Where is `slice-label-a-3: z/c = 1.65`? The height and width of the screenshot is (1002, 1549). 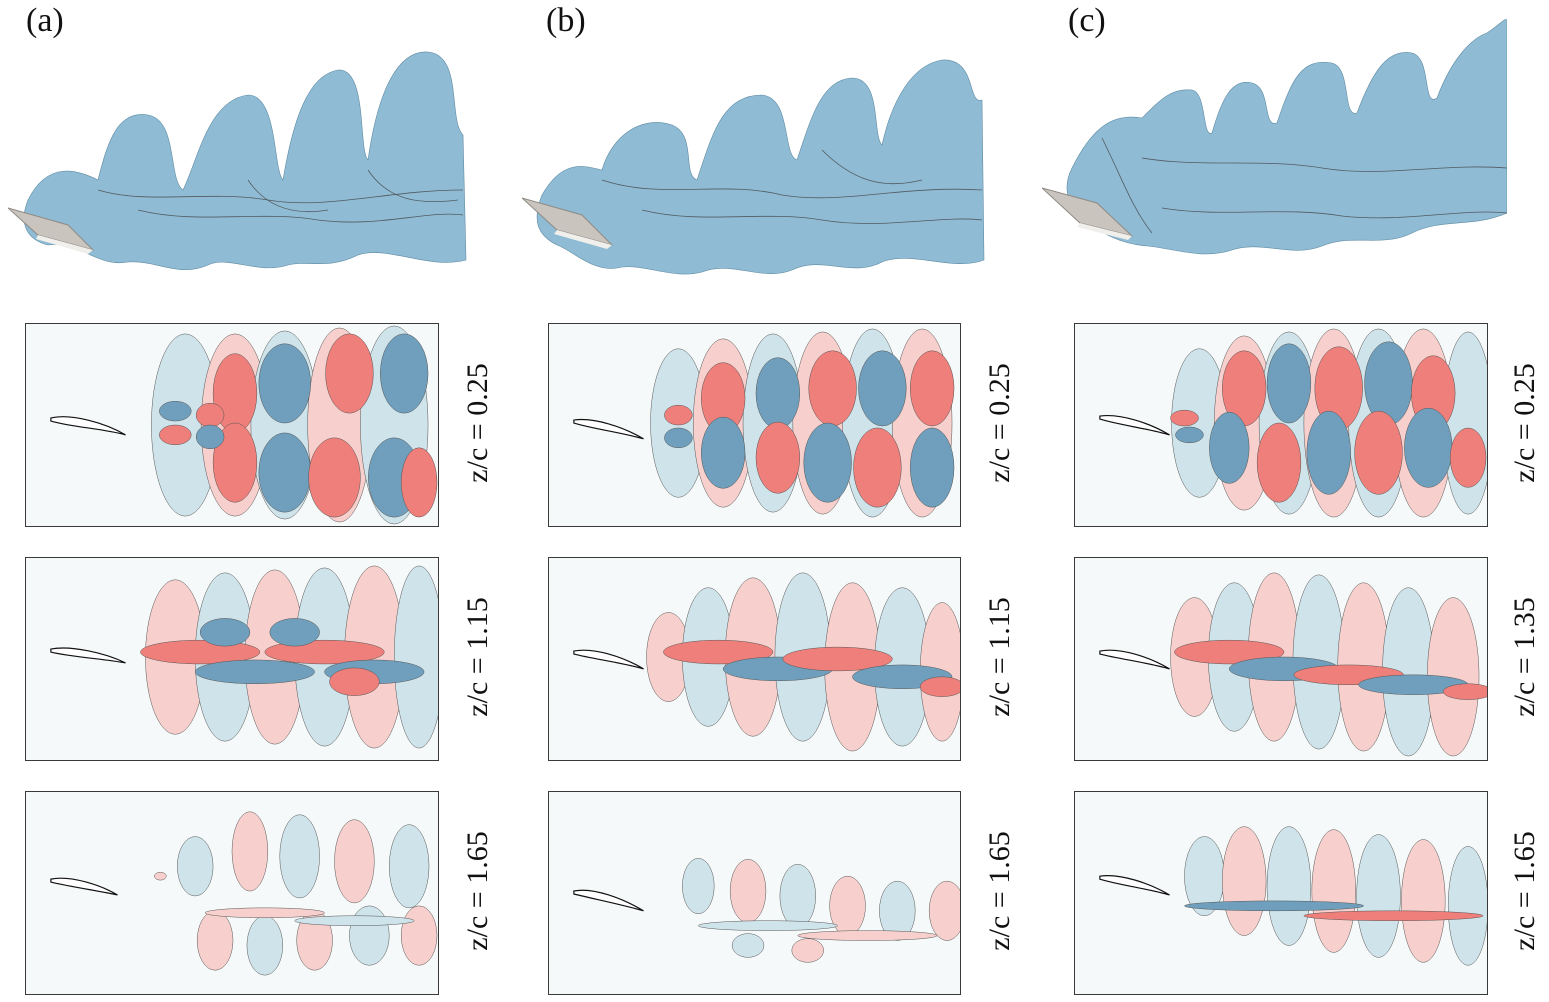 slice-label-a-3: z/c = 1.65 is located at coordinates (477, 891).